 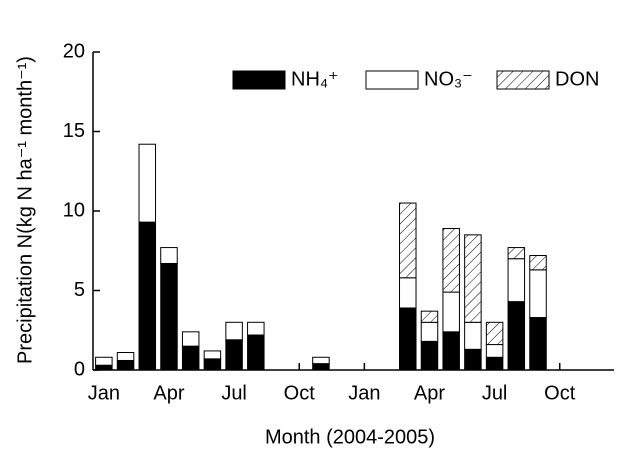 What do you see at coordinates (577, 79) in the screenshot?
I see `legend-label: DON` at bounding box center [577, 79].